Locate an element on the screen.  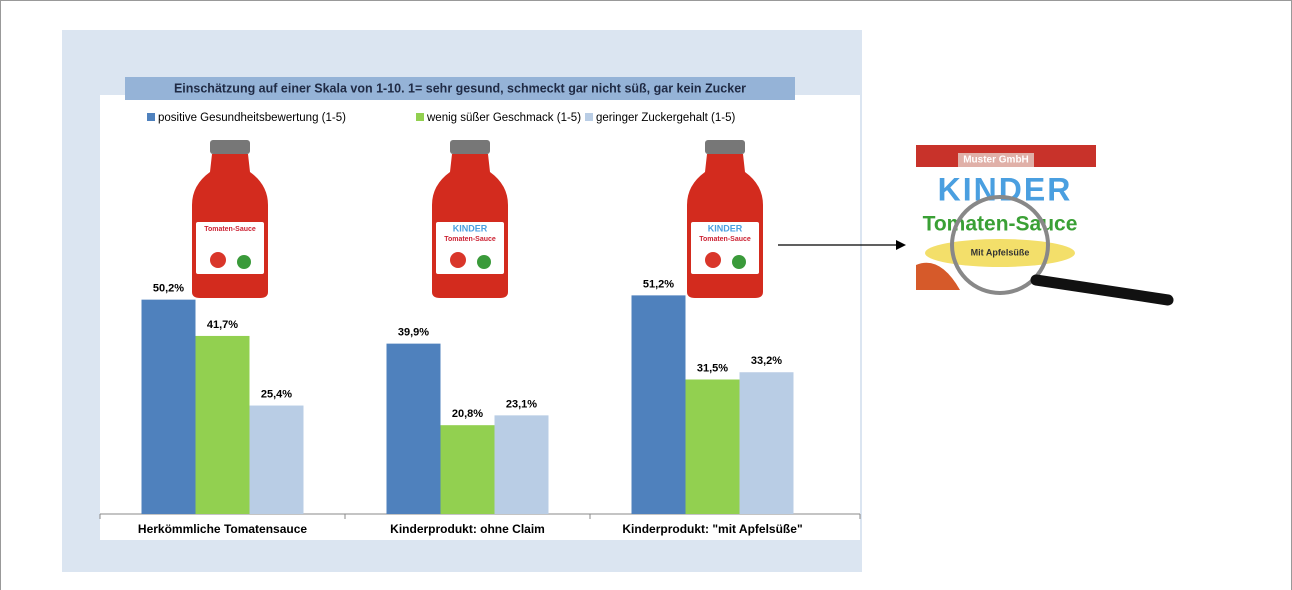
value-label: 31,5% is located at coordinates (712, 368).